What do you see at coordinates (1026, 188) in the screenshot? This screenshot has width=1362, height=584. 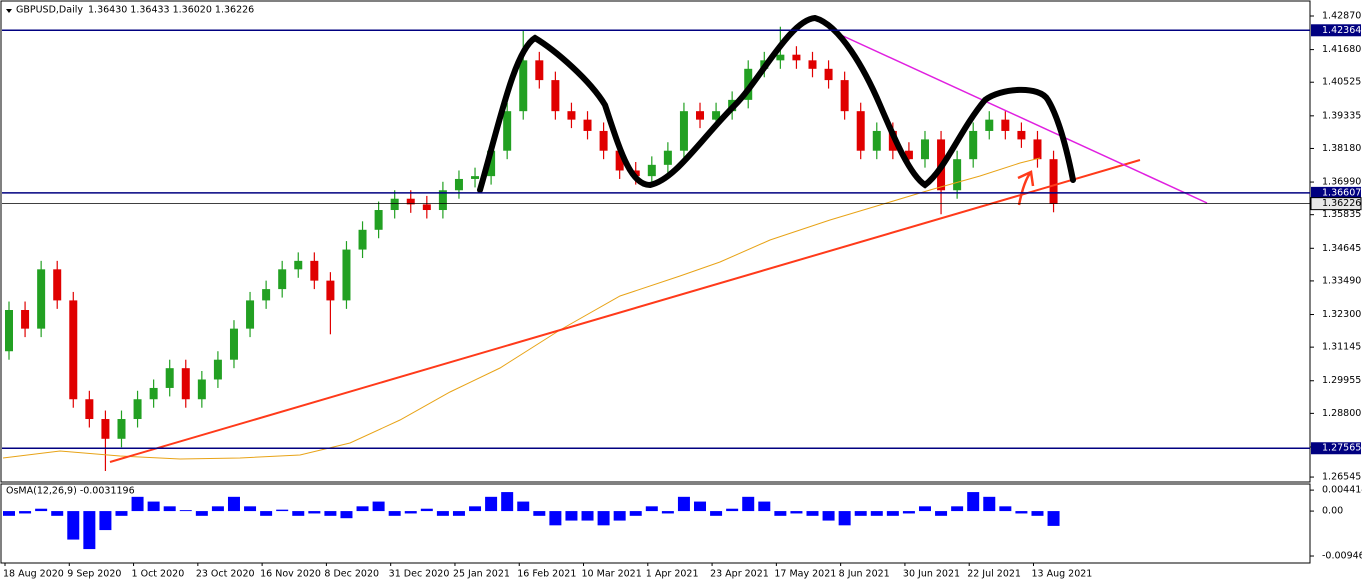 I see `arrow-drawing` at bounding box center [1026, 188].